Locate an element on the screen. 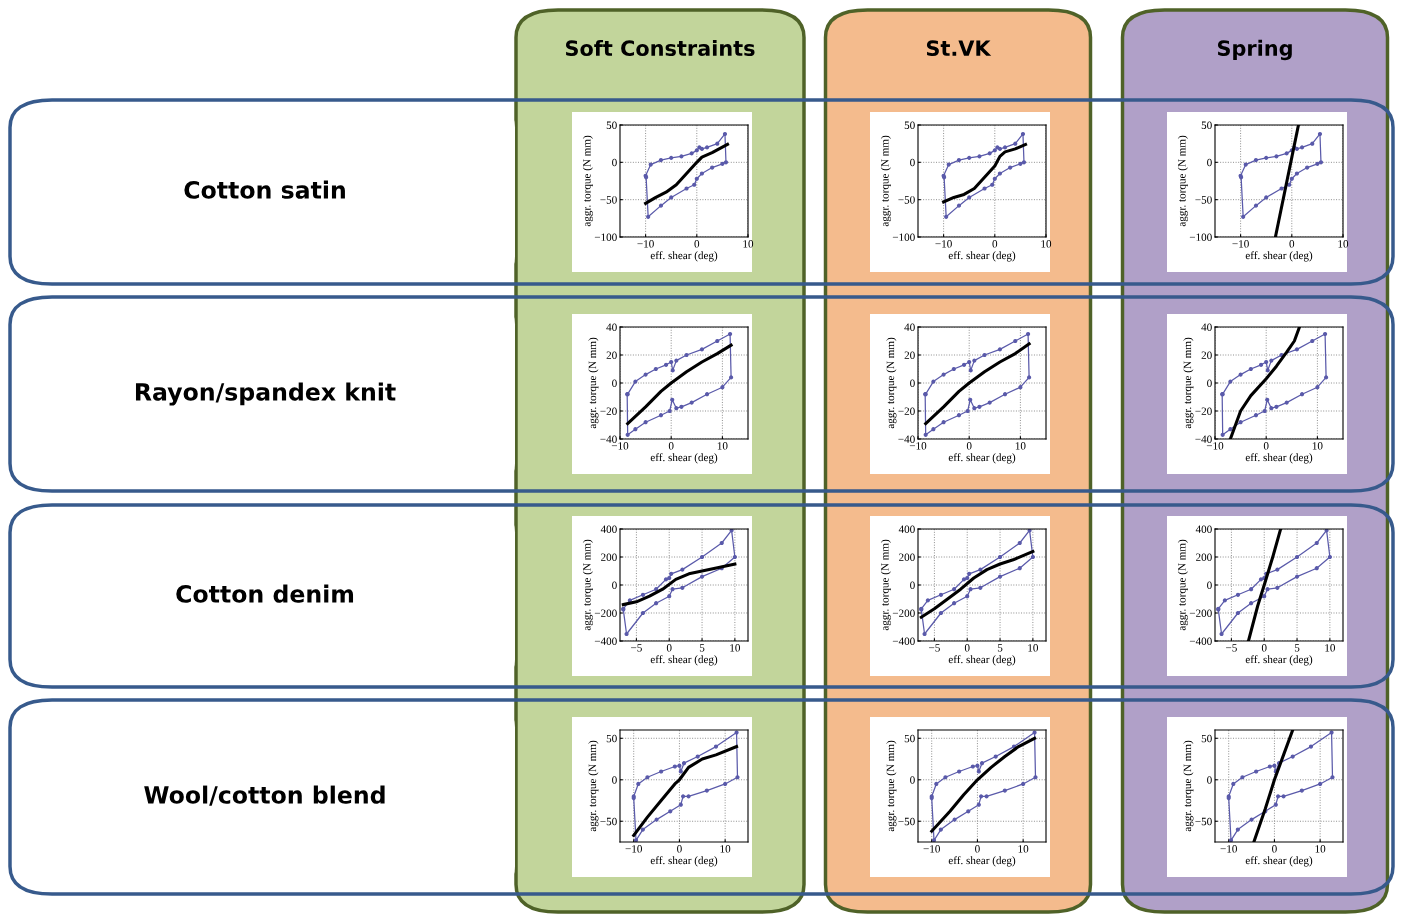 This screenshot has width=1402, height=919. text: Spring is located at coordinates (1254, 50).